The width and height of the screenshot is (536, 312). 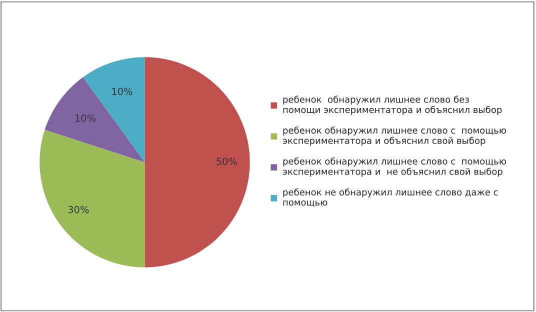 What do you see at coordinates (226, 162) in the screenshot?
I see `data-label: 50%` at bounding box center [226, 162].